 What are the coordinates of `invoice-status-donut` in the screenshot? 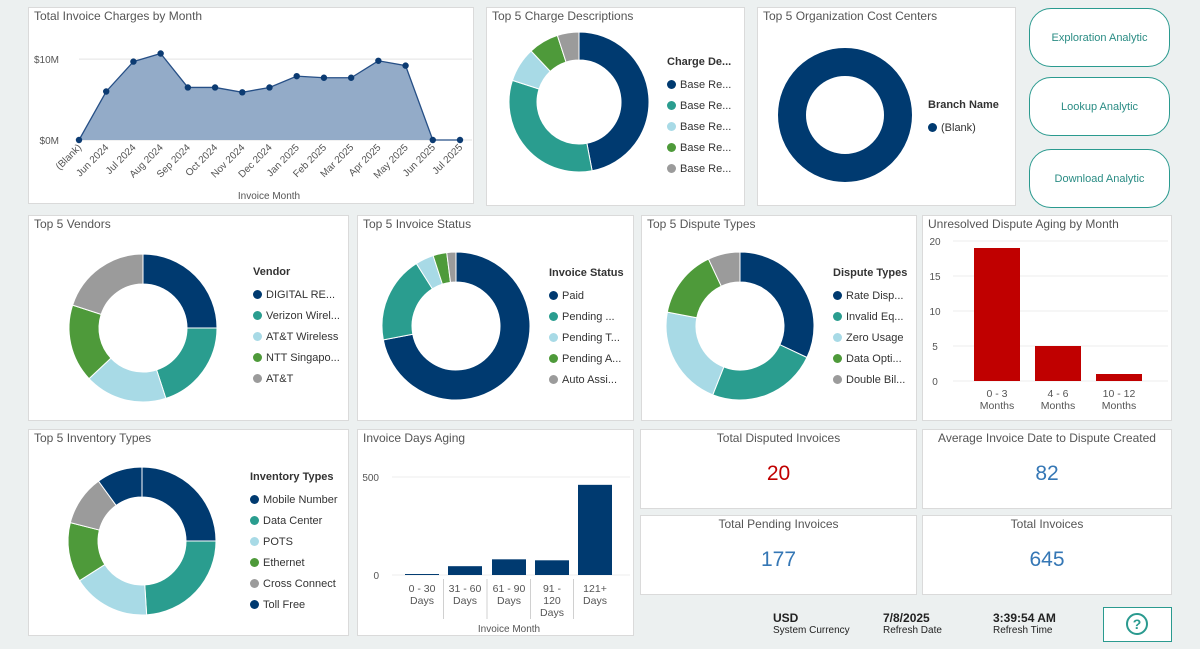 It's located at (496, 318).